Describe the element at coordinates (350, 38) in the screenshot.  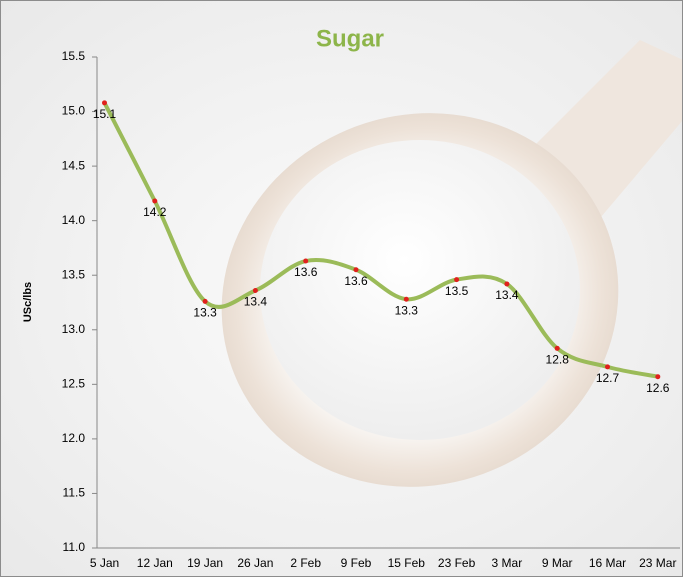
I see `chart-title: Sugar` at that location.